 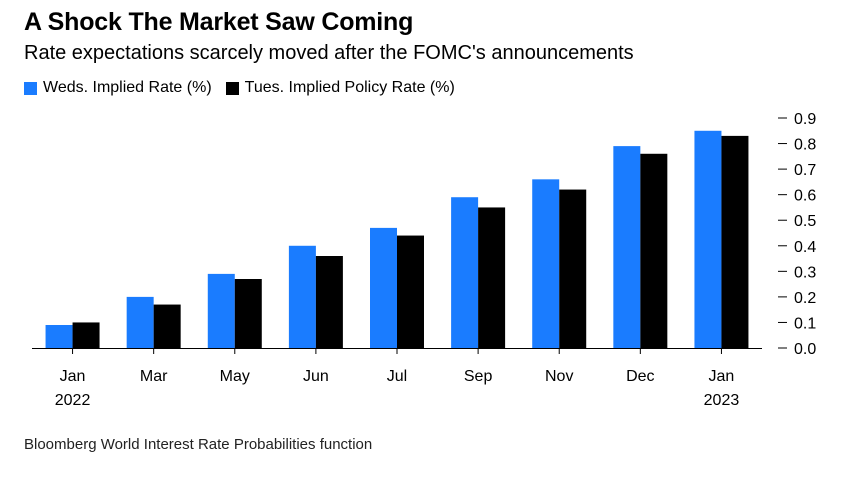 What do you see at coordinates (127, 87) in the screenshot?
I see `legend-label-weds: Weds. Implied Rate (%)` at bounding box center [127, 87].